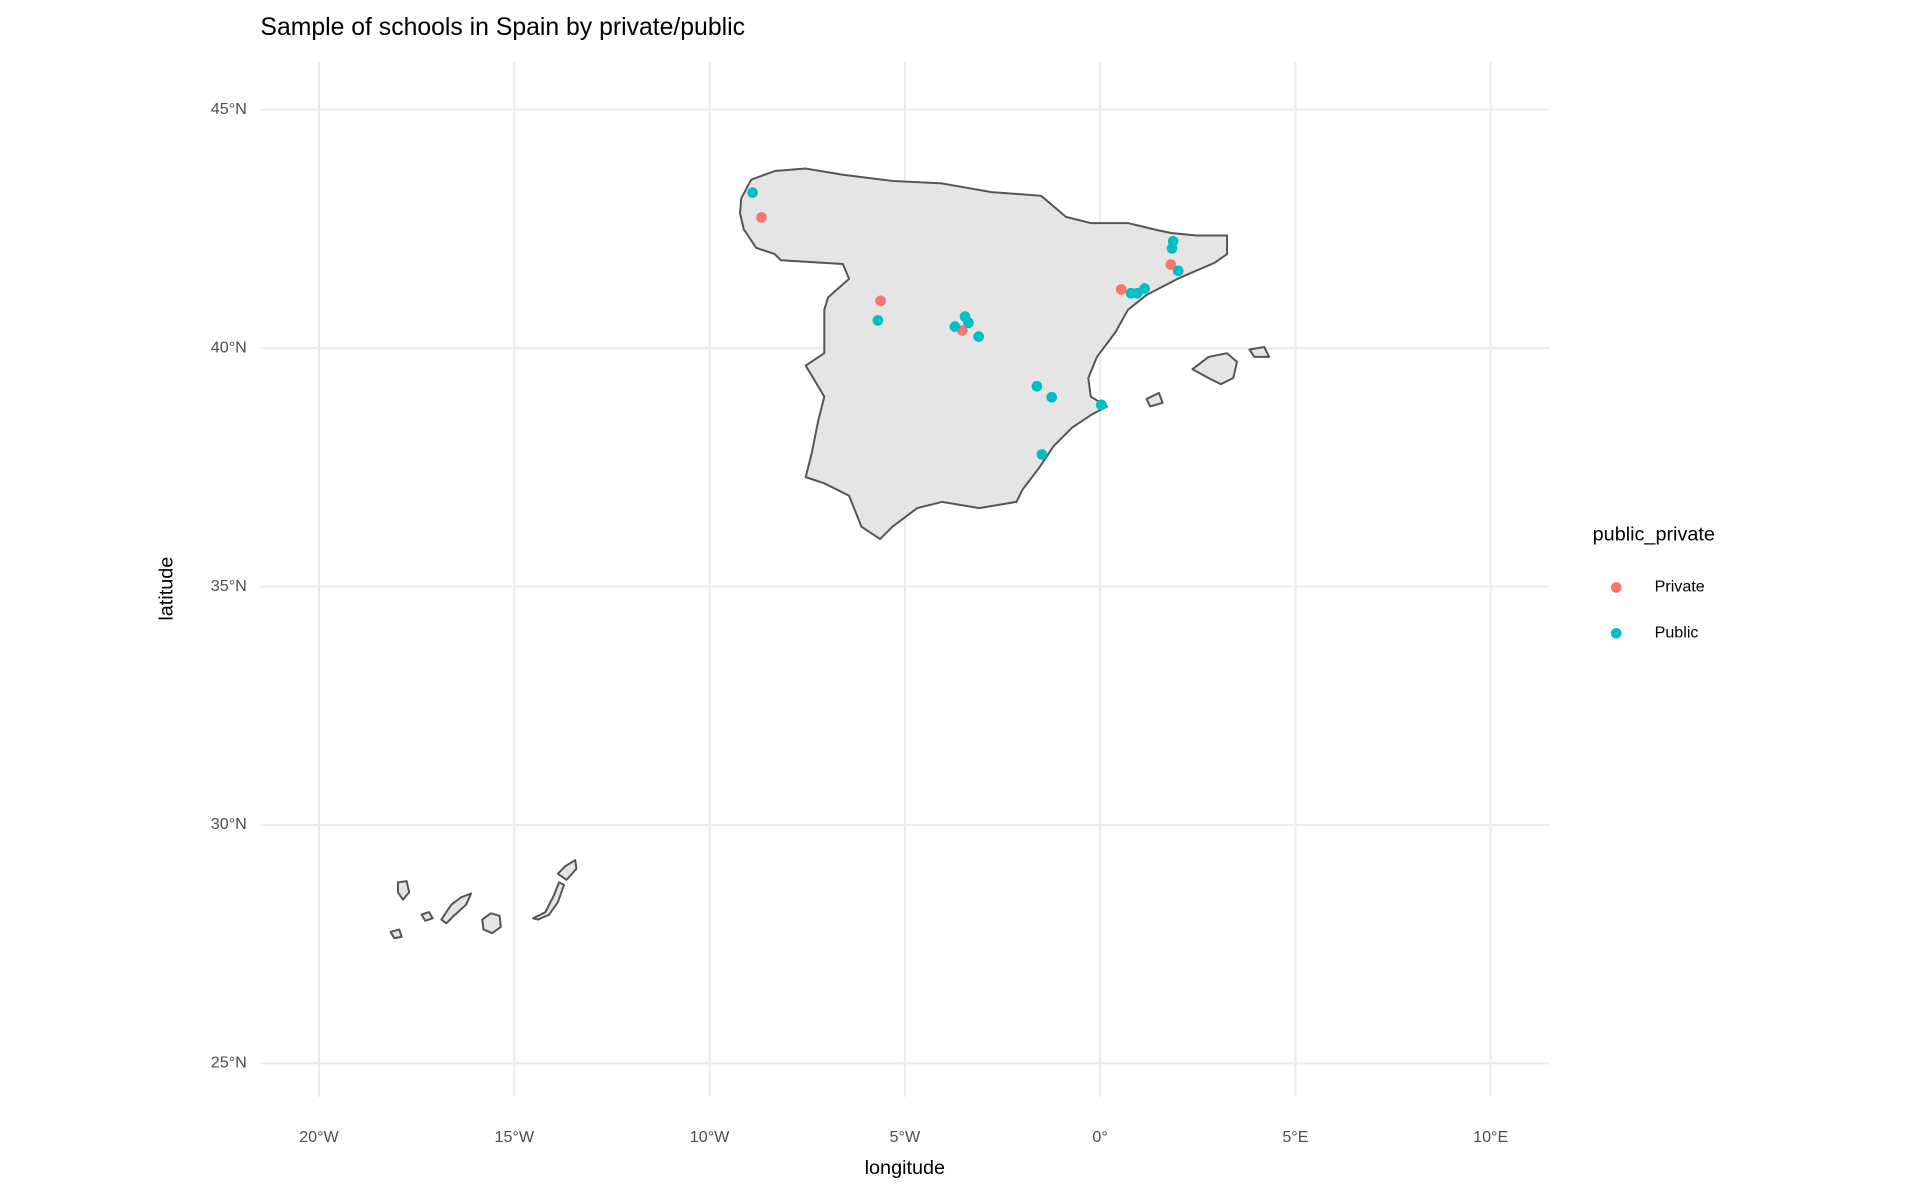  I want to click on legend-label: Public, so click(1677, 633).